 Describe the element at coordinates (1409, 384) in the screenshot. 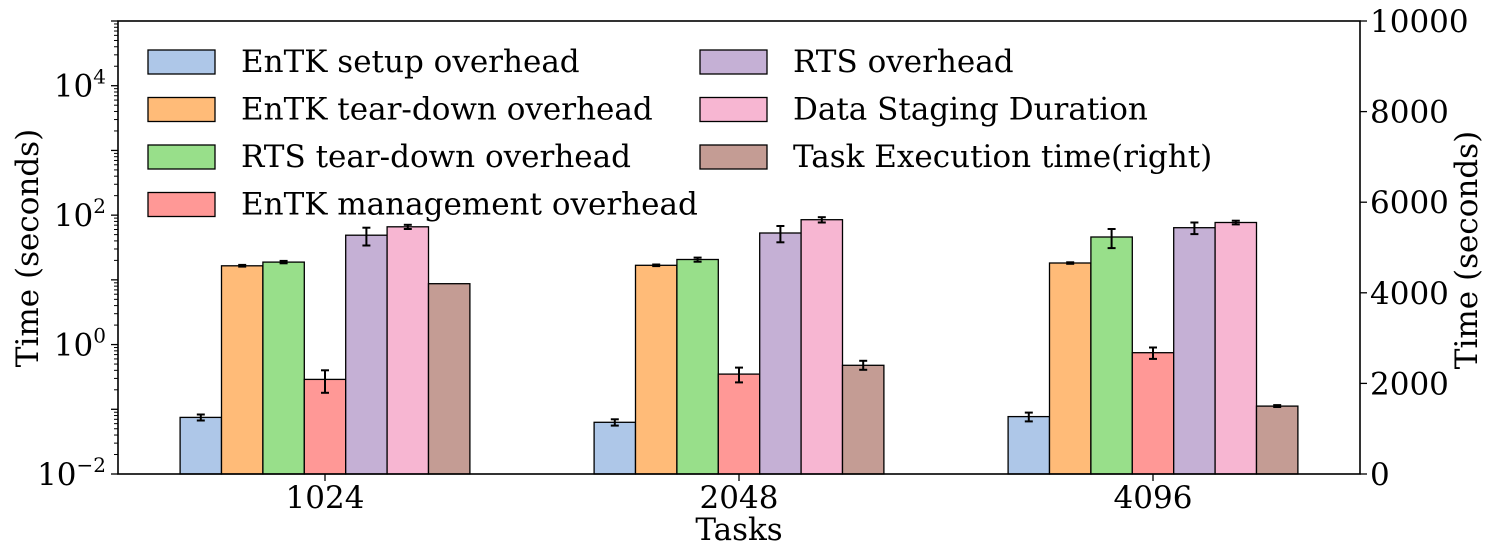

I see `right-tick-label: 2000` at that location.